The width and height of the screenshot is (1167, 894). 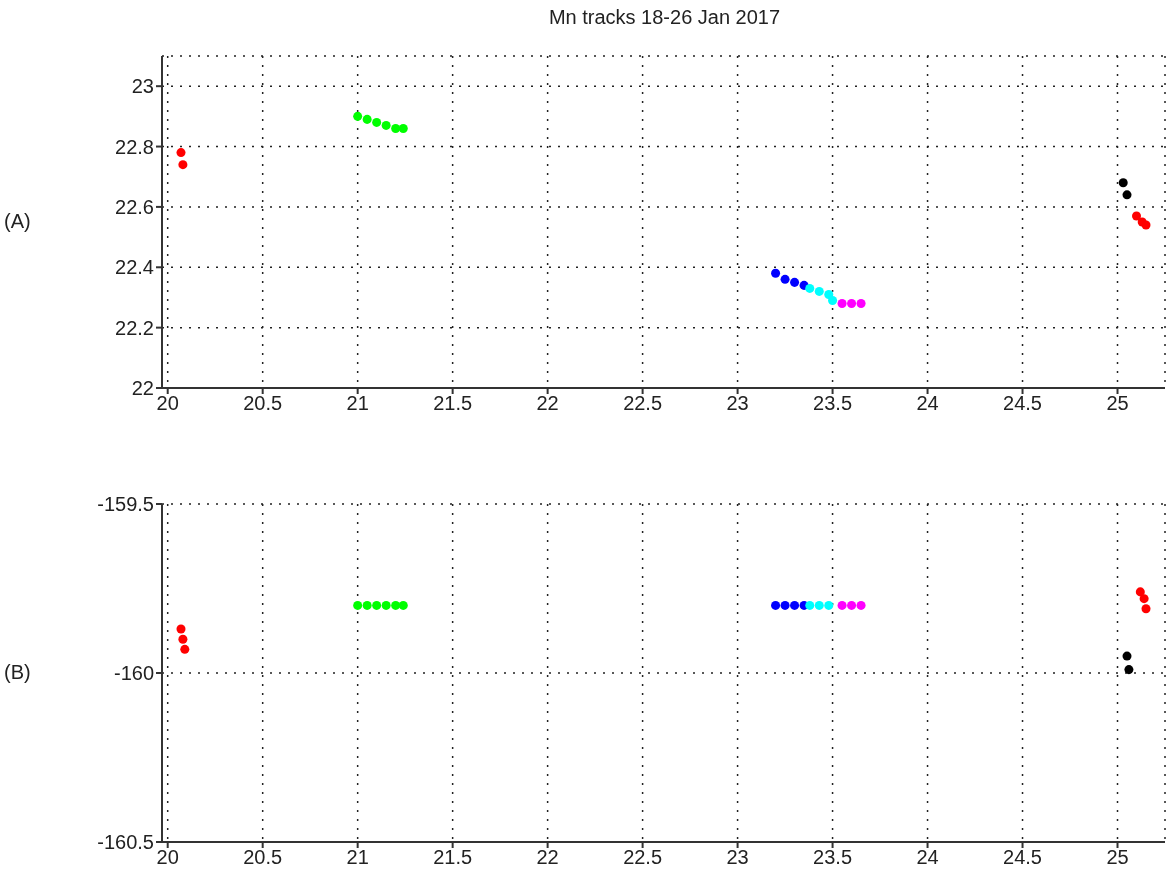 What do you see at coordinates (133, 673) in the screenshot?
I see `y-tick-label: -160` at bounding box center [133, 673].